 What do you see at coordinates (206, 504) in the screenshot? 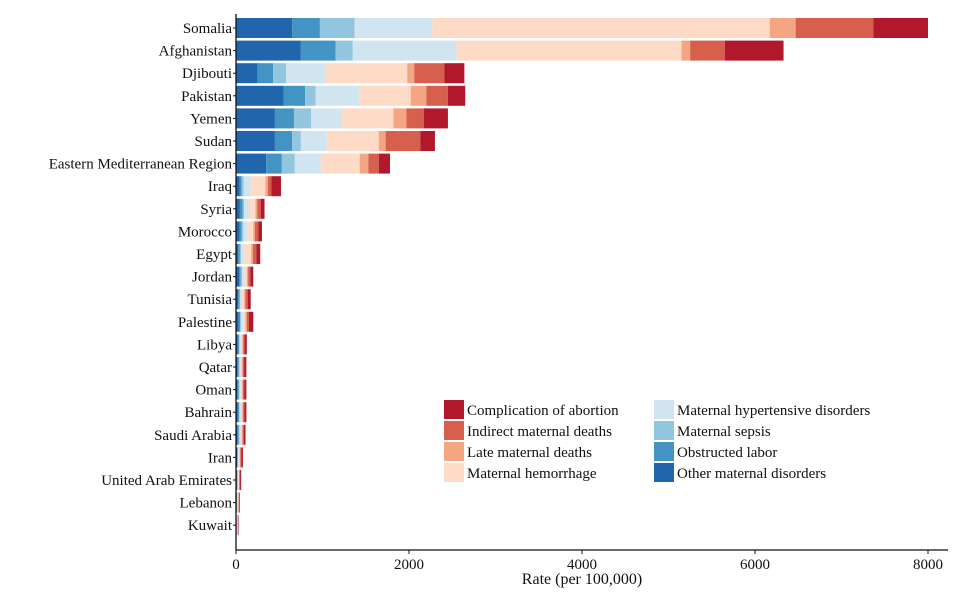
I see `y-tick-label-lebanon: Lebanon` at bounding box center [206, 504].